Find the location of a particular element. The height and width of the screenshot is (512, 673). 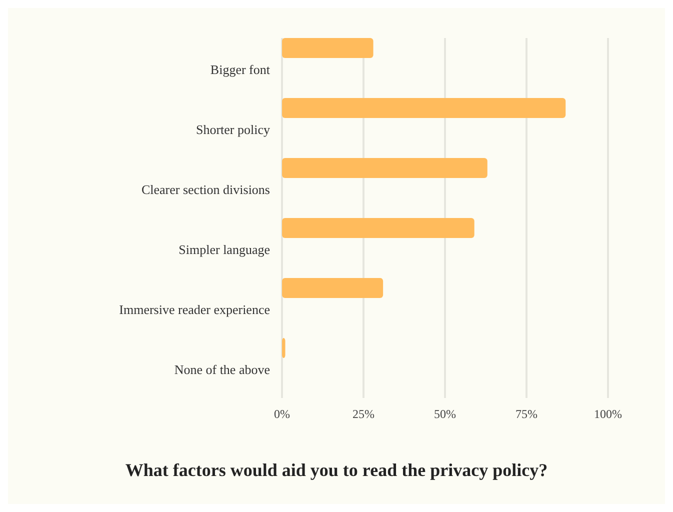

y-tick-label: Clearer section divisions is located at coordinates (205, 189).